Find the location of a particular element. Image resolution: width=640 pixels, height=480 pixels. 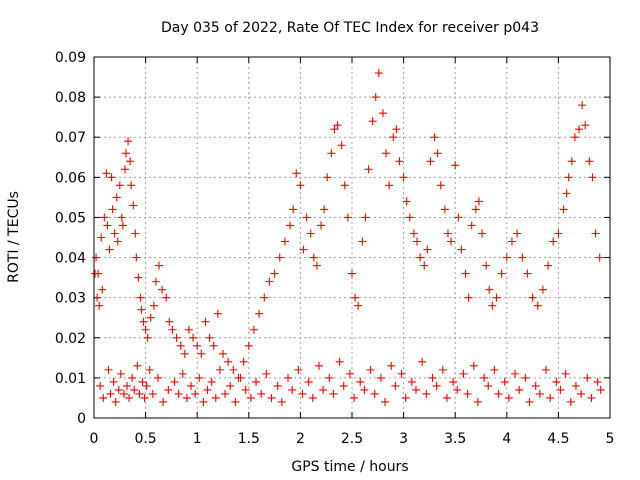

y-tick-label: 0.01 is located at coordinates (70, 379).